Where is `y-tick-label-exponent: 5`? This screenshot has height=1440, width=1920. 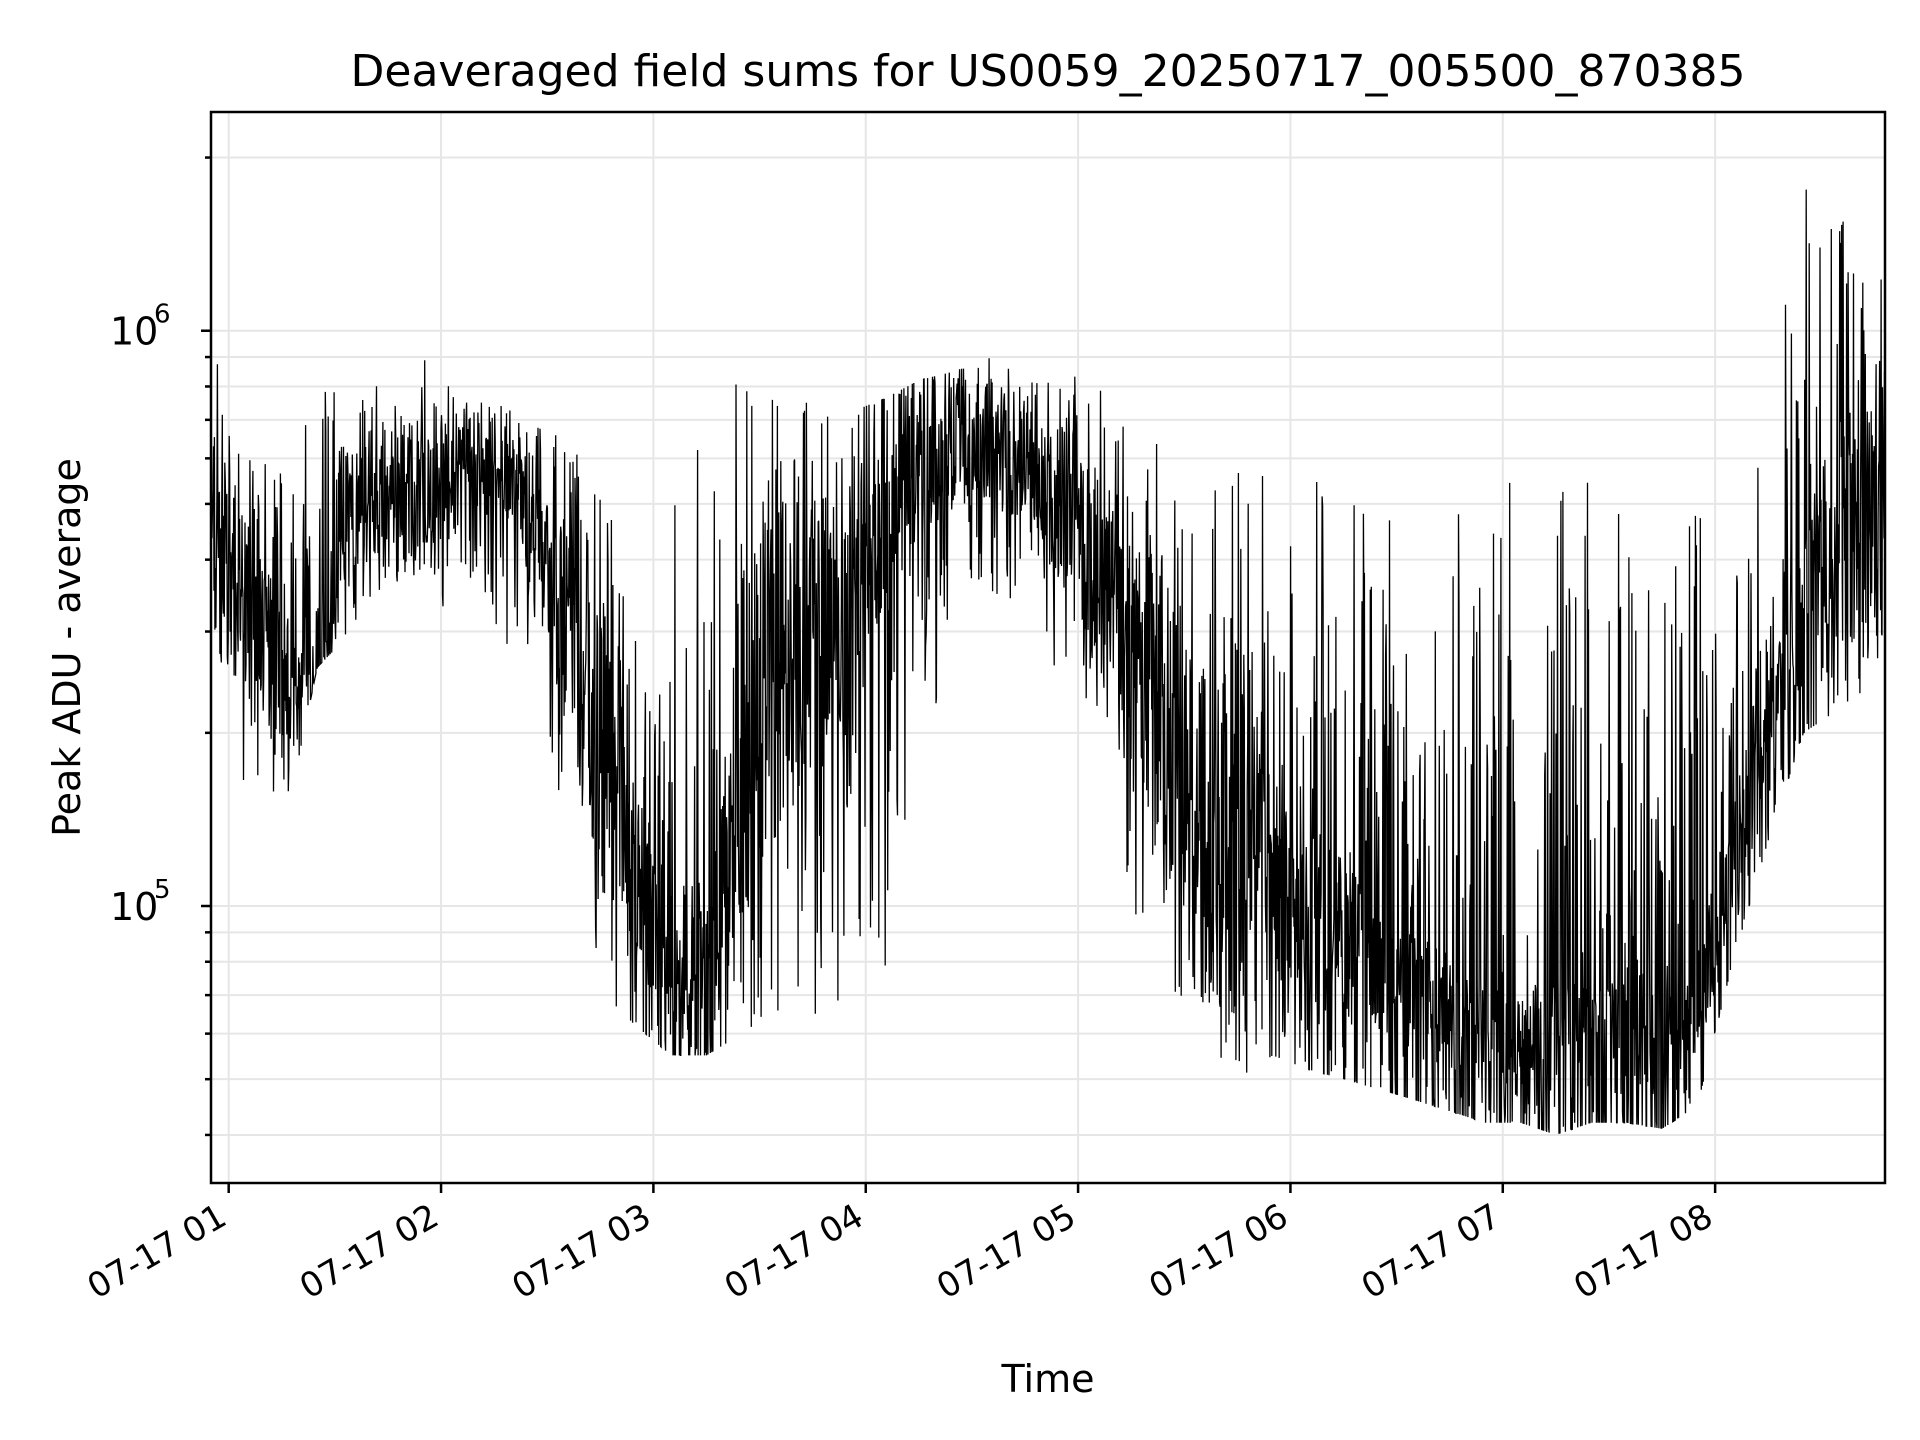 y-tick-label-exponent: 5 is located at coordinates (162, 890).